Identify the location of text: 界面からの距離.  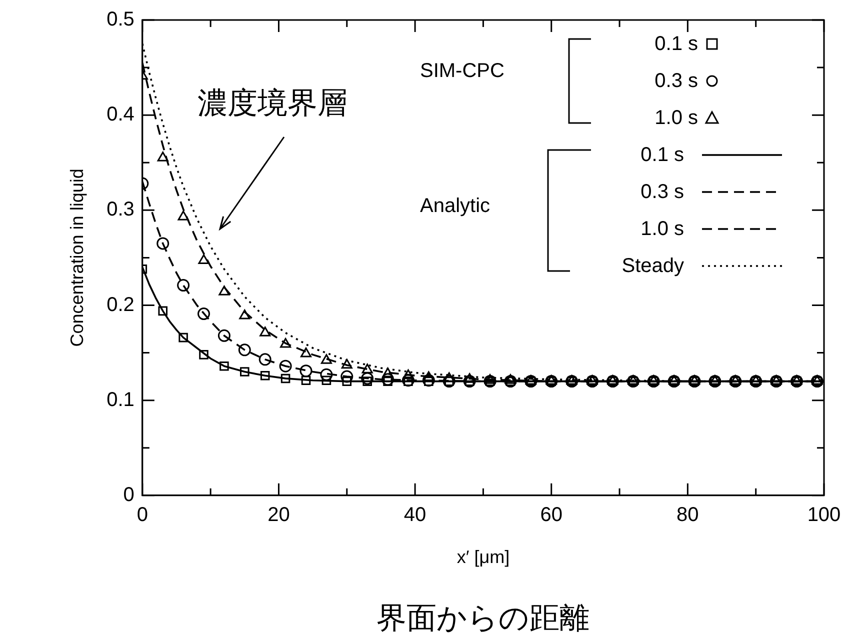
(483, 618).